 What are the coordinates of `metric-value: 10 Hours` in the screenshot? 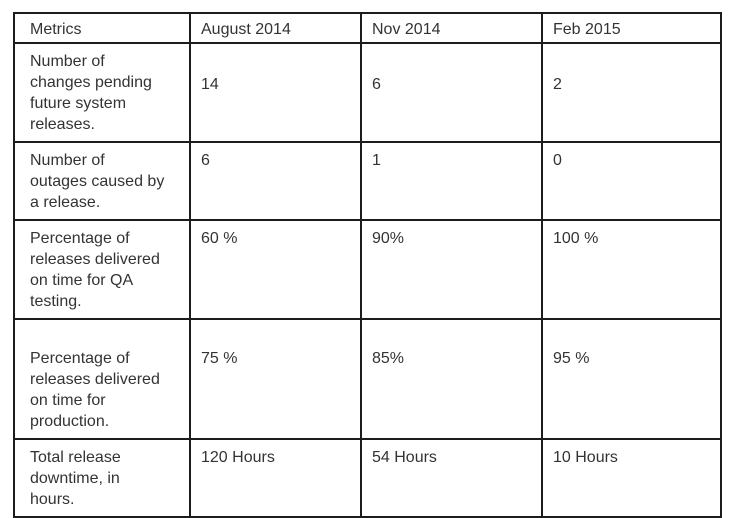 It's located at (631, 478).